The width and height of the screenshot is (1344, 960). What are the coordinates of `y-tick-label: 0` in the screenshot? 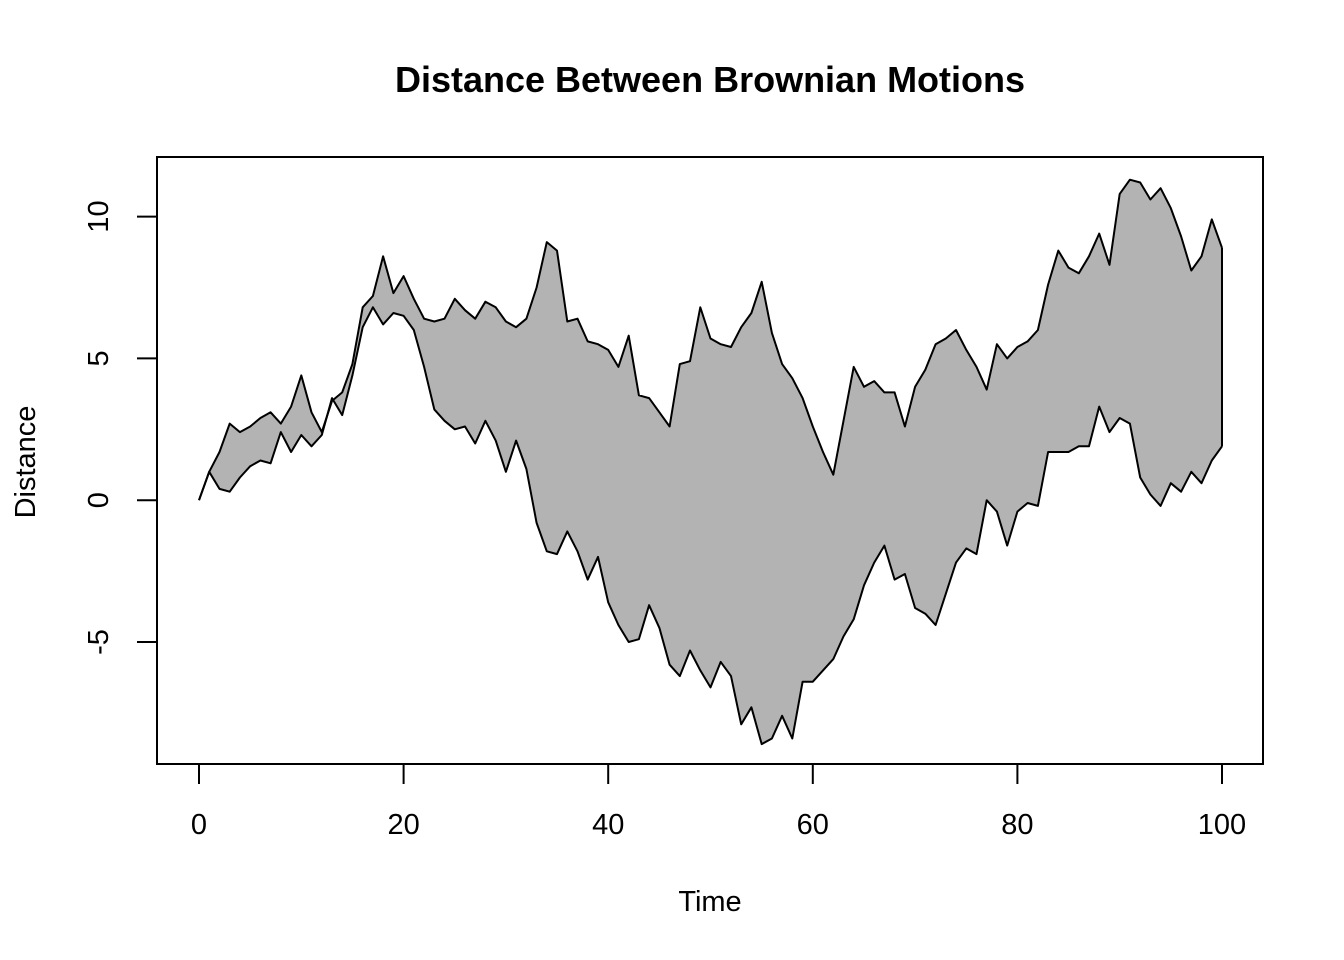 It's located at (99, 500).